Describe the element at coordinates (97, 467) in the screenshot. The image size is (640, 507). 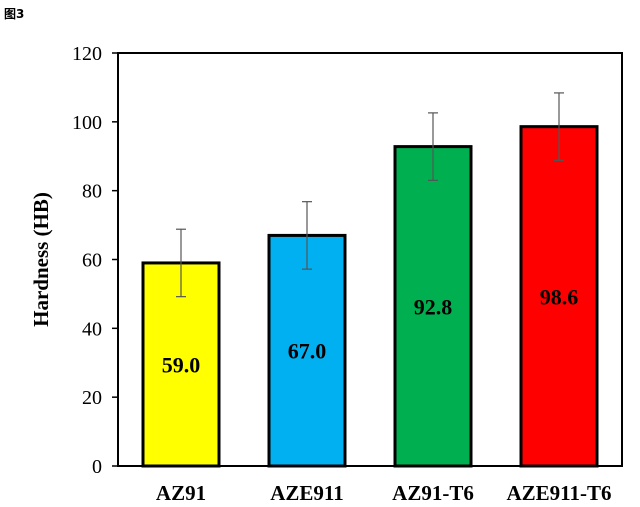
I see `y-tick-label: 0` at that location.